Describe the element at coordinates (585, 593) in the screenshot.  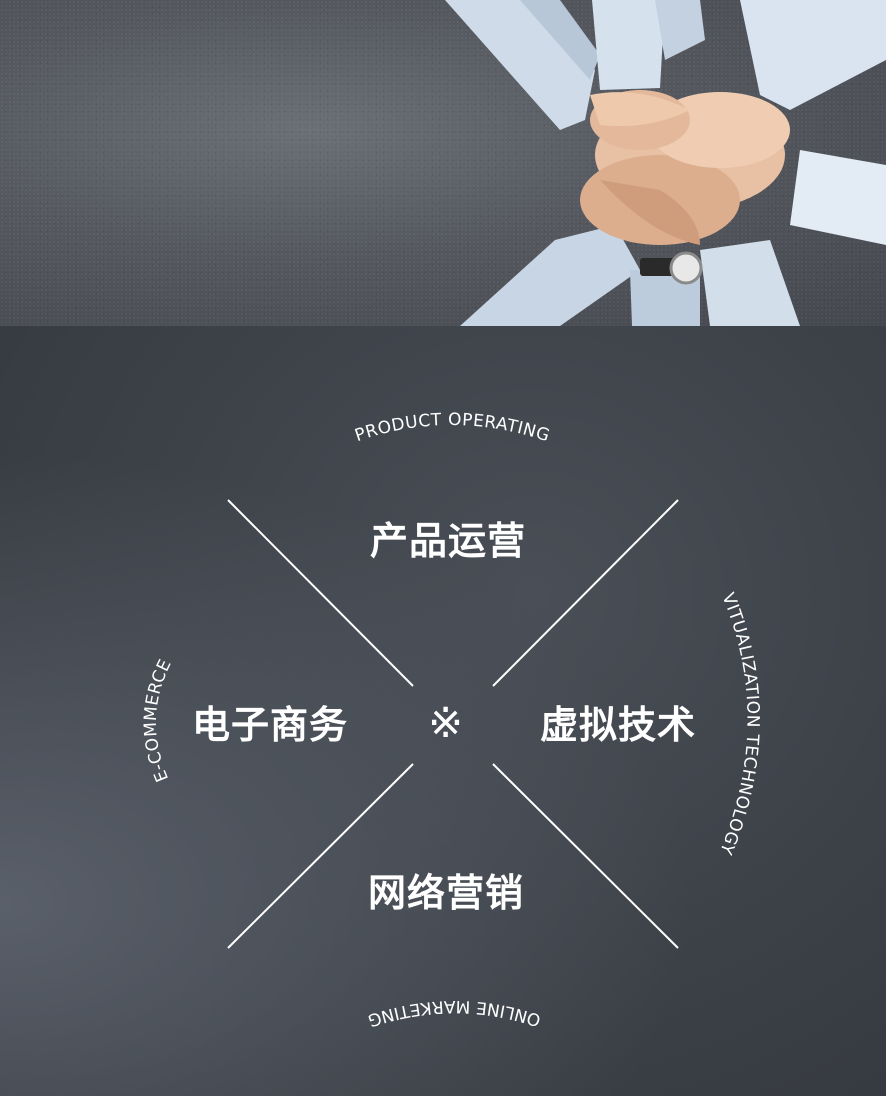
I see `divider-line-top-right` at that location.